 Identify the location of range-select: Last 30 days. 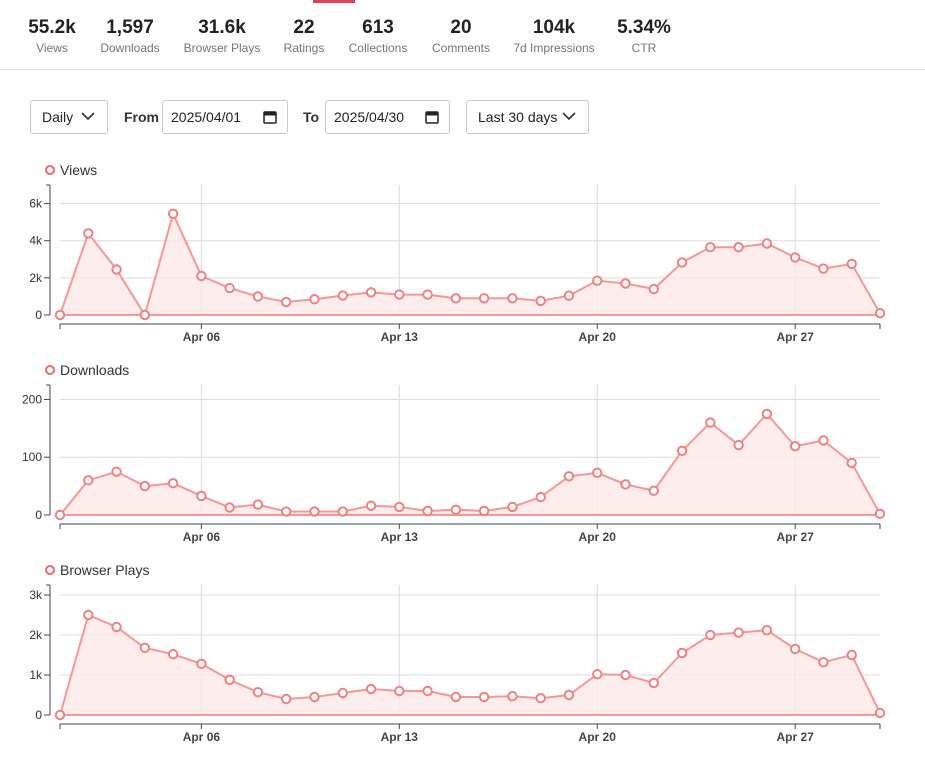
(527, 117).